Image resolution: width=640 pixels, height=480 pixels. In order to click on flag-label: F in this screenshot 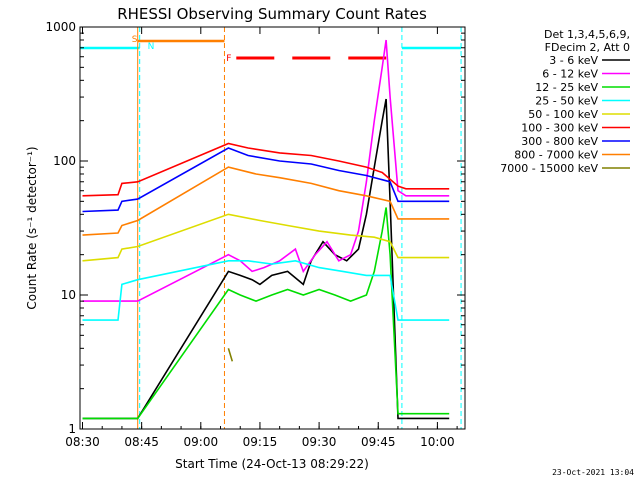, I will do `click(228, 59)`.